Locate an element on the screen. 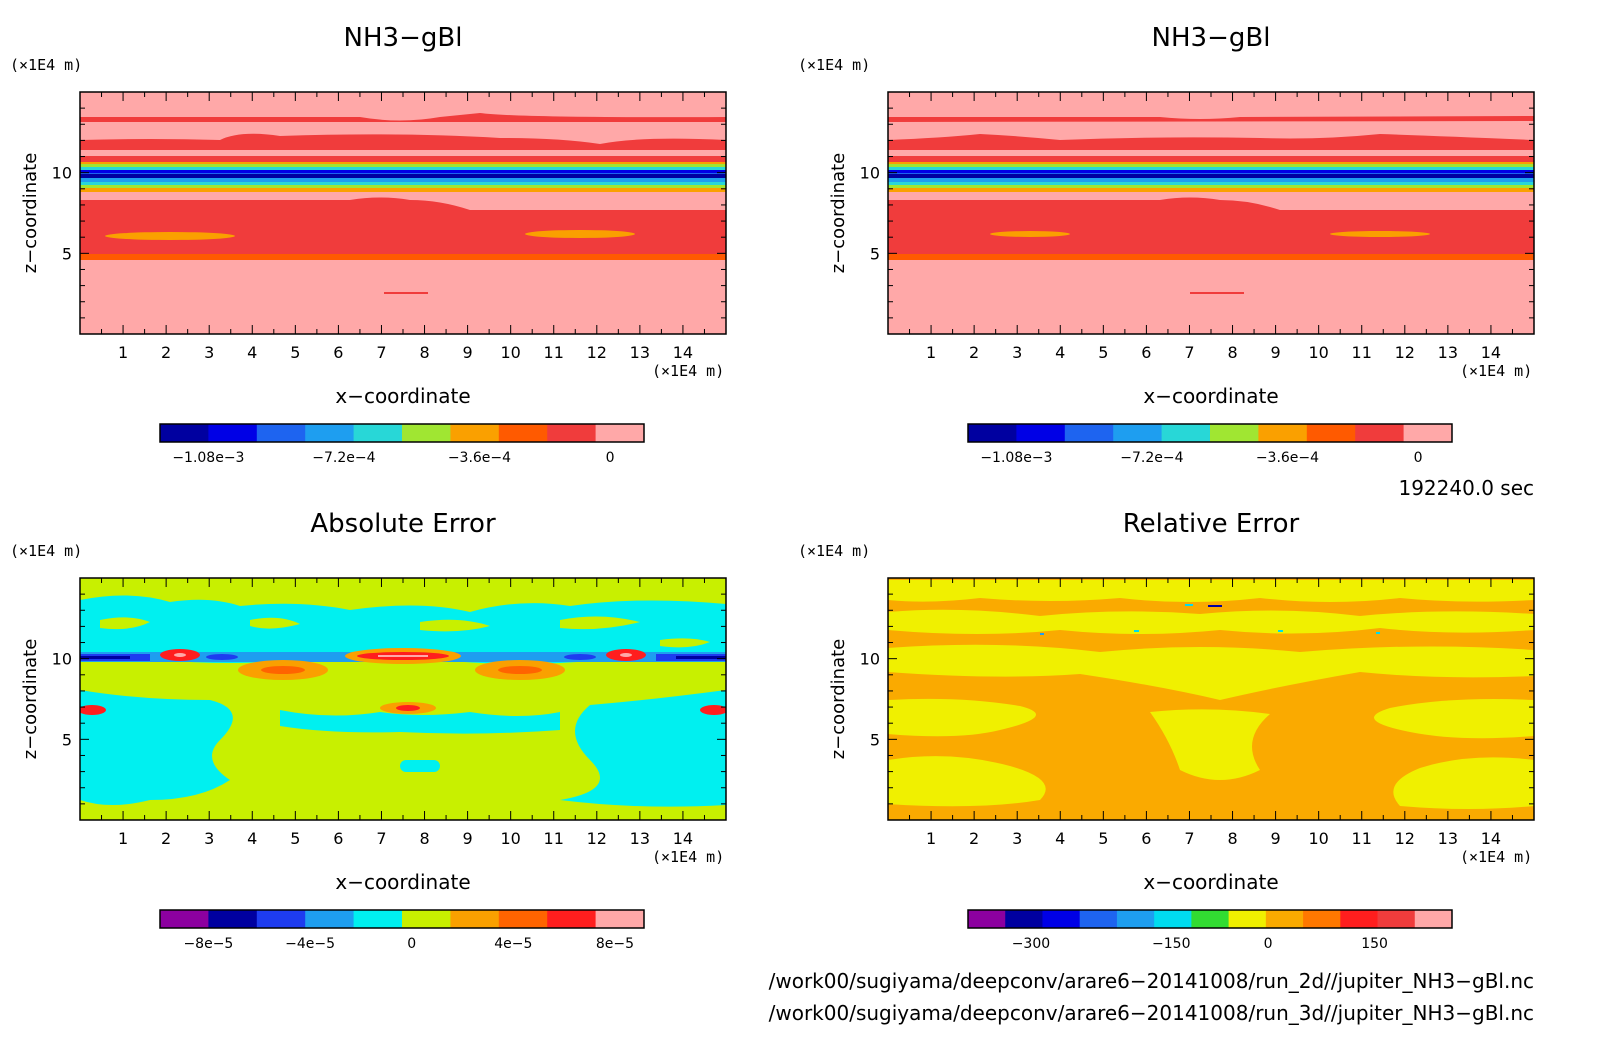 The width and height of the screenshot is (1604, 1054). band-deep-blue is located at coordinates (1211, 171).